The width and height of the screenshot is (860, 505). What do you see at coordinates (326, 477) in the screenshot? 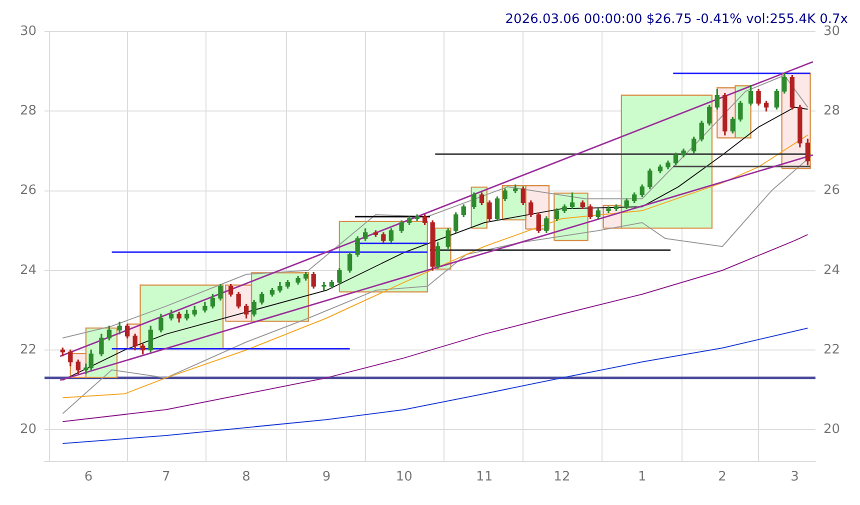
I see `x-tick-label: 9` at bounding box center [326, 477].